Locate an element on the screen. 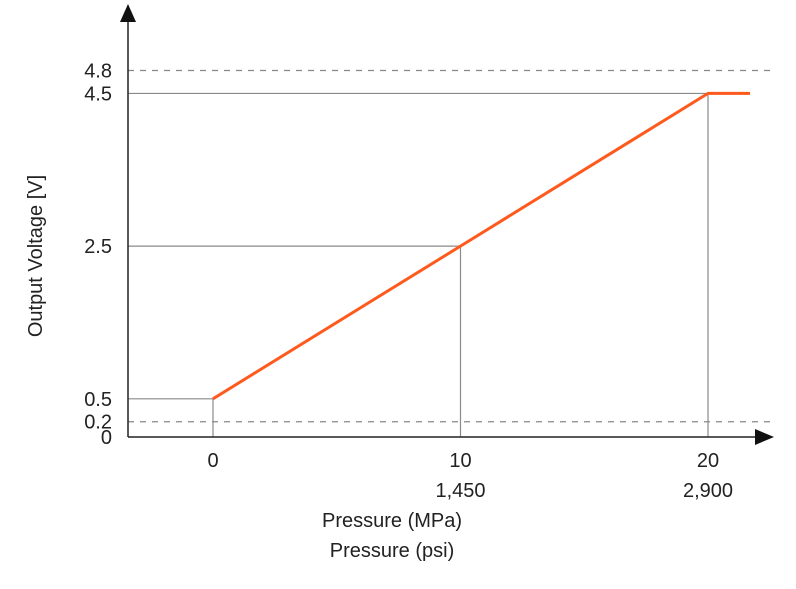  y-tick-label: 0.5 is located at coordinates (98, 400).